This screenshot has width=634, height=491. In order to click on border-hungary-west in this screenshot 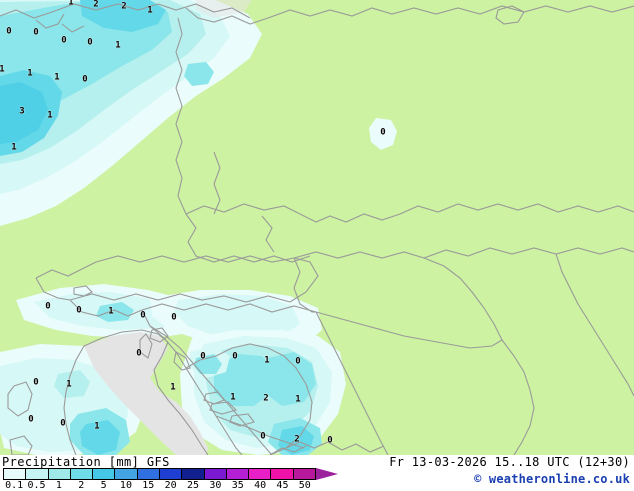, I will do `click(304, 285)`.